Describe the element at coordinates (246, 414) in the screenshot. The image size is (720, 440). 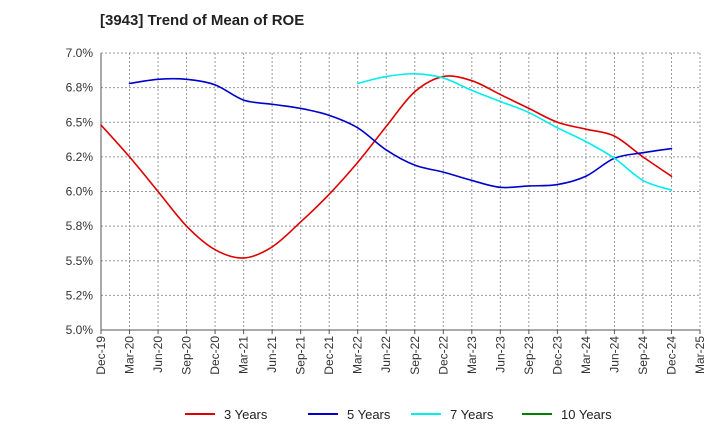
I see `legend-label-3-years: 3 Years` at that location.